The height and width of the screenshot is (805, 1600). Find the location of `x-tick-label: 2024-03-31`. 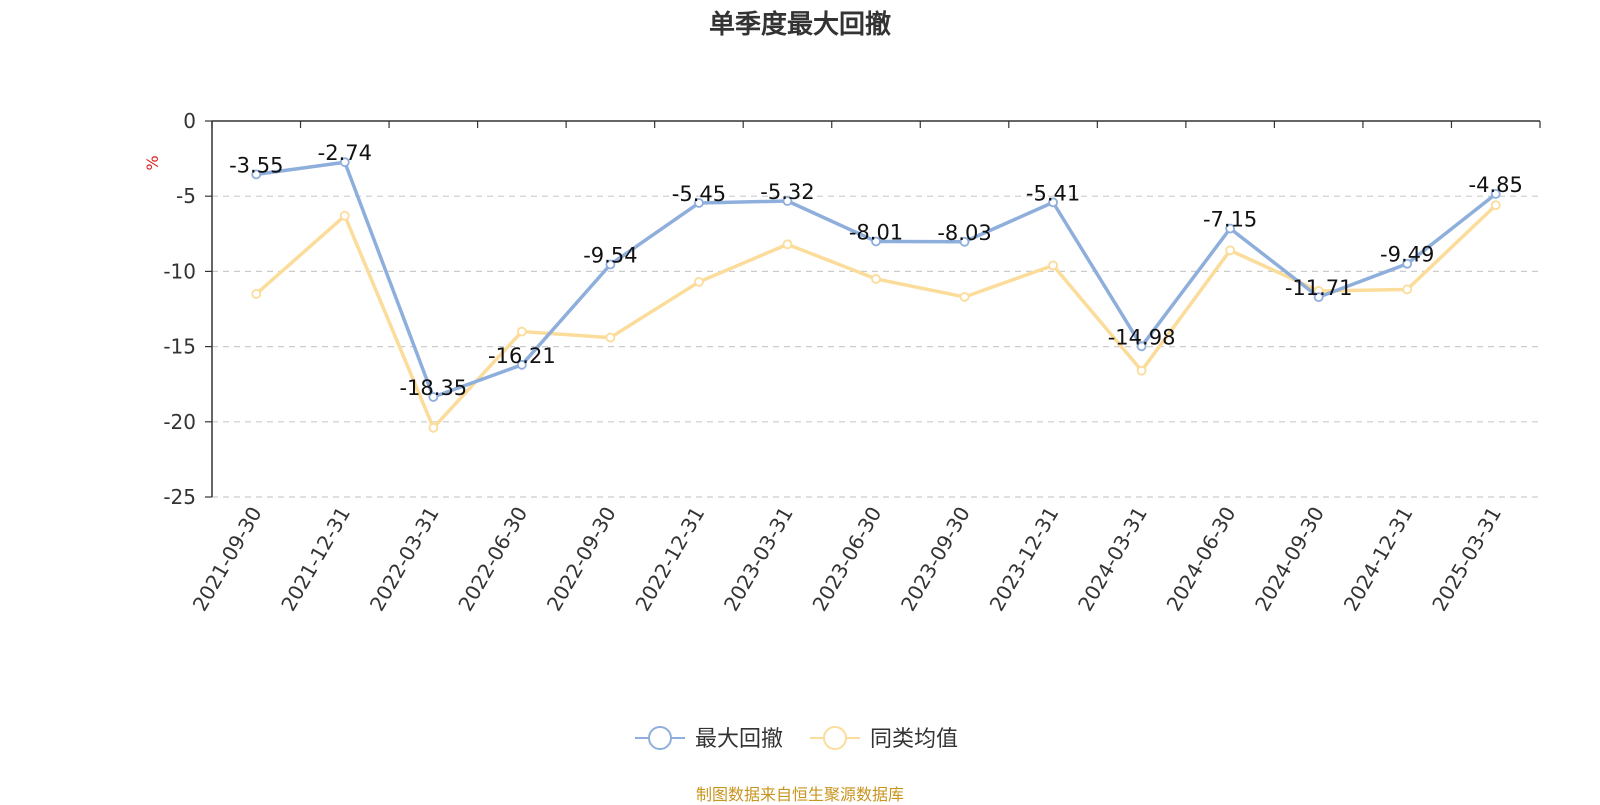

x-tick-label: 2024-03-31 is located at coordinates (1112, 559).